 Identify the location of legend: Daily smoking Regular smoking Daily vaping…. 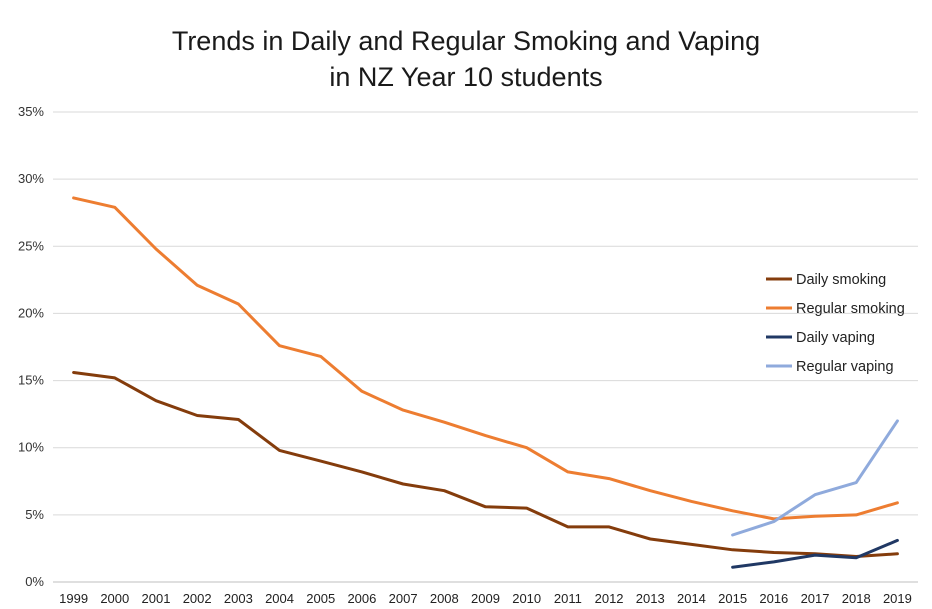
(835, 323).